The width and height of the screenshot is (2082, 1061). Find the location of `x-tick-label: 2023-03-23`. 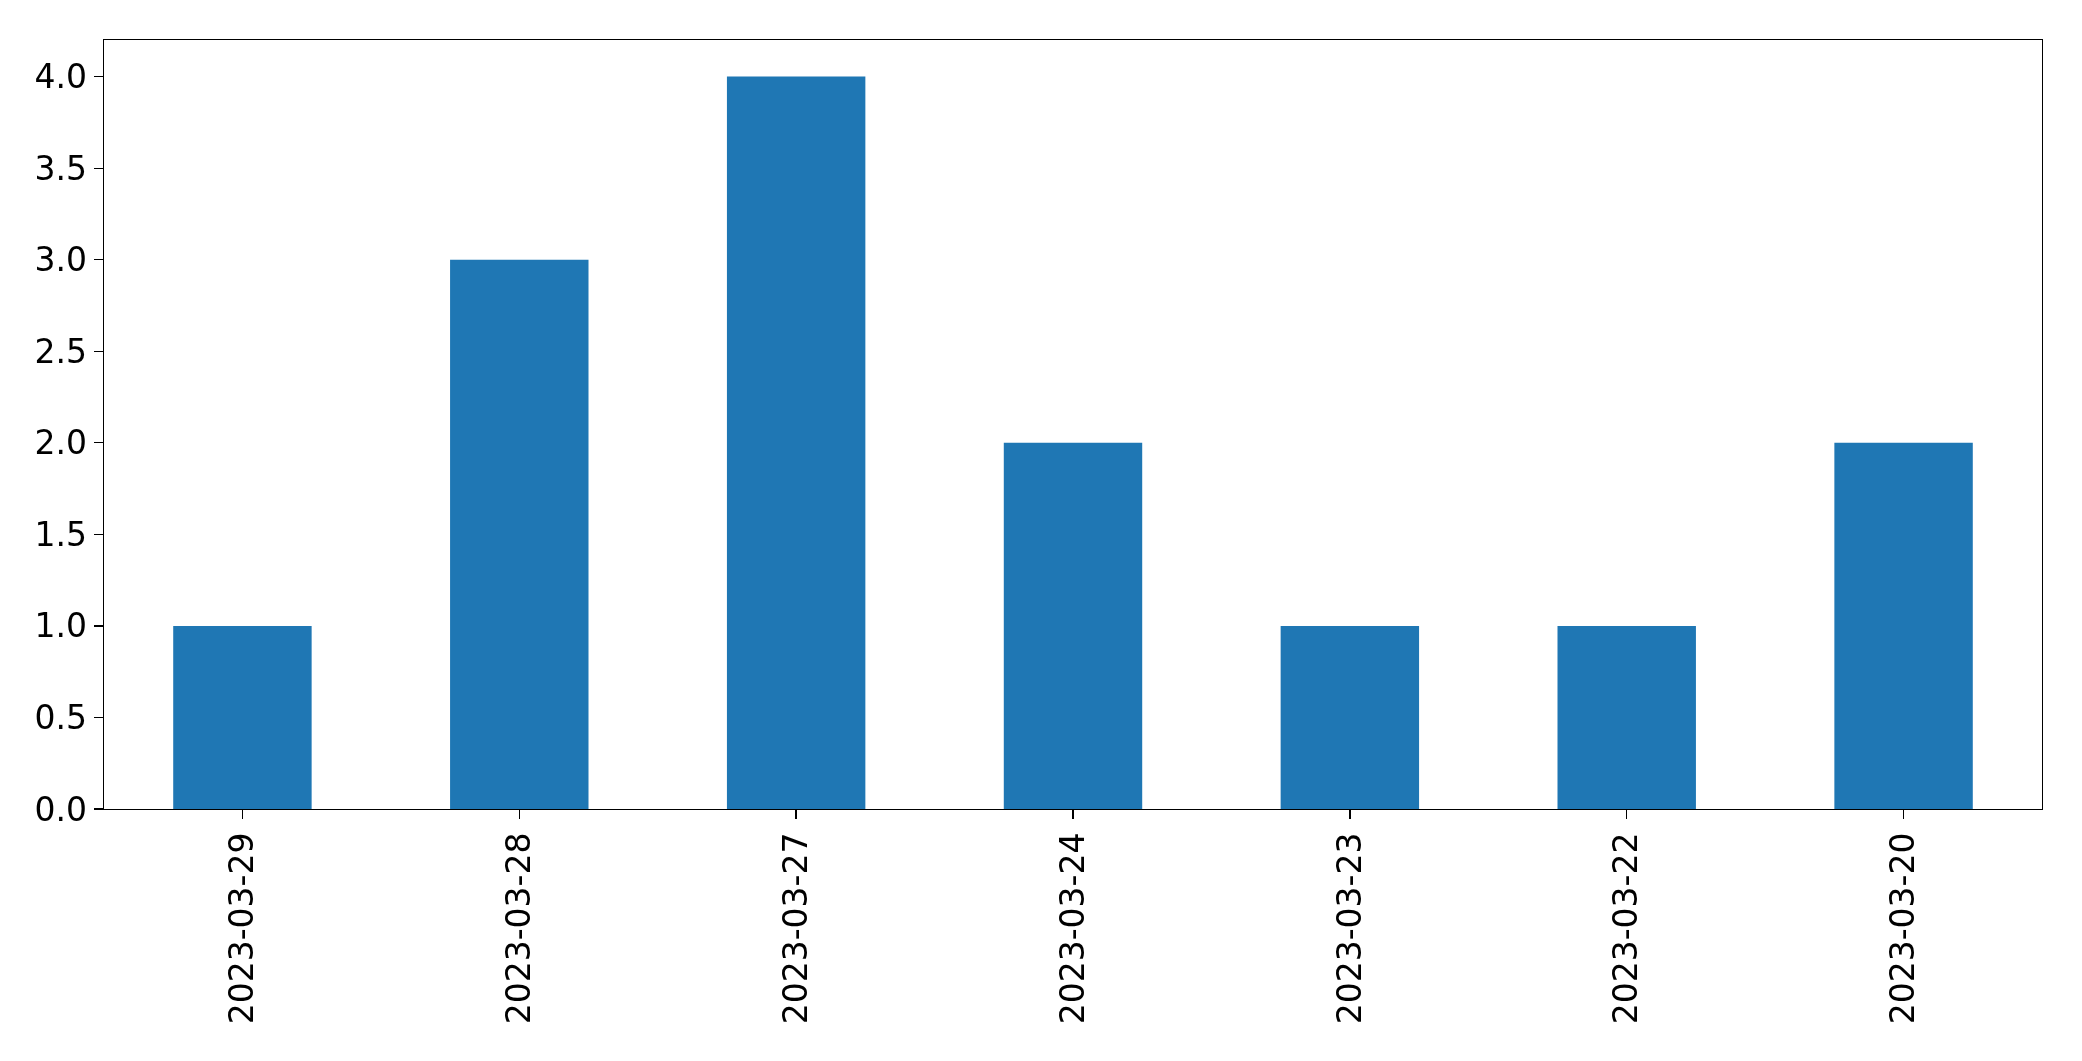

x-tick-label: 2023-03-23 is located at coordinates (1349, 928).